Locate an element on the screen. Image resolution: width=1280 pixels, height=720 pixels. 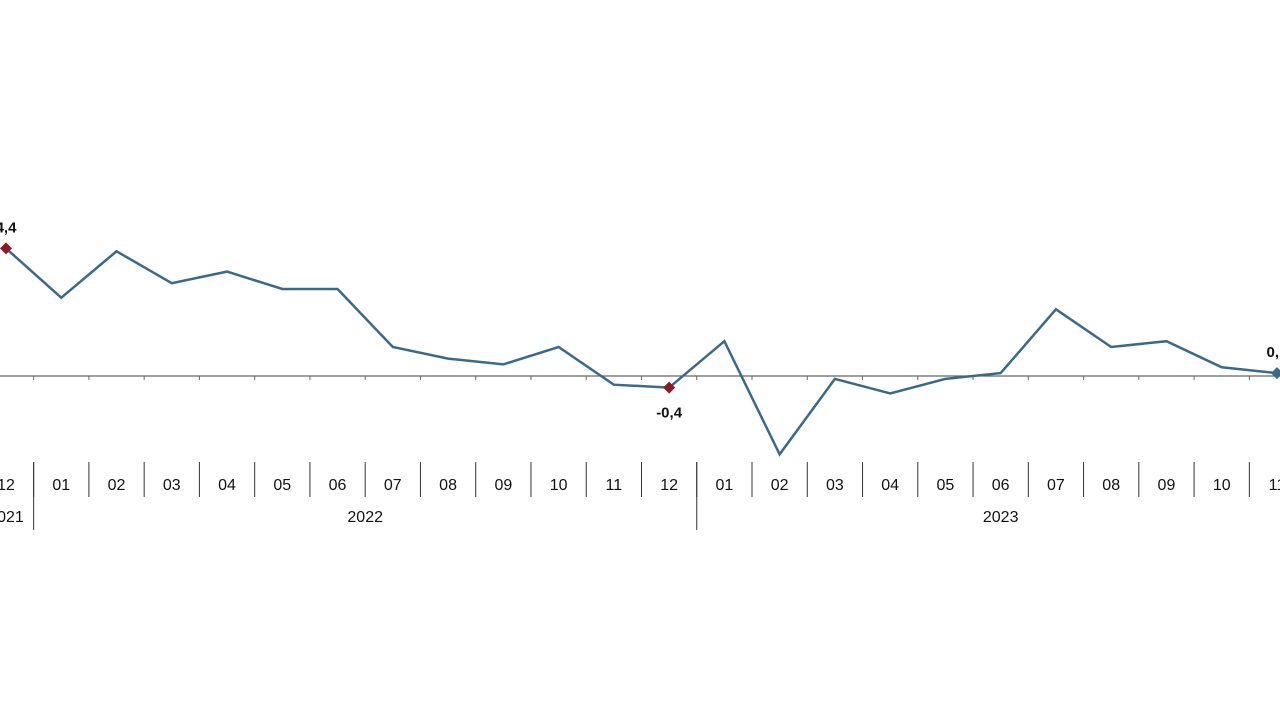
data-label: -0,4 is located at coordinates (669, 413).